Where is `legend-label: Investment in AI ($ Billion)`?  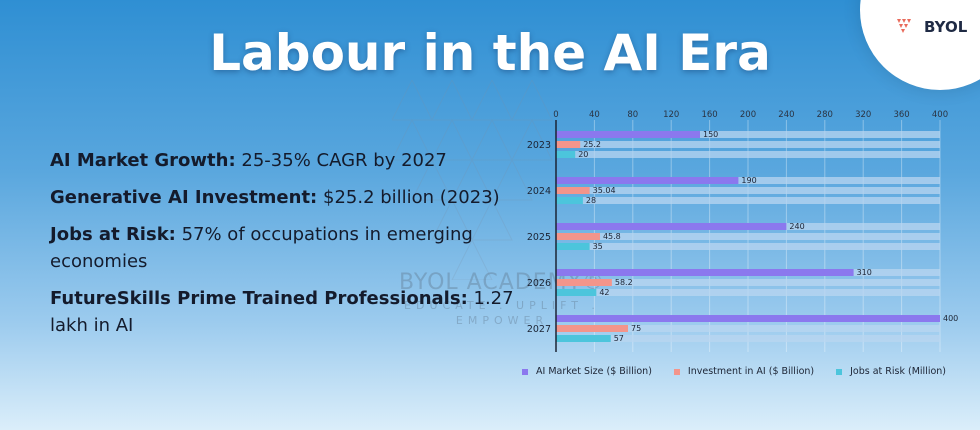 legend-label: Investment in AI ($ Billion) is located at coordinates (751, 371).